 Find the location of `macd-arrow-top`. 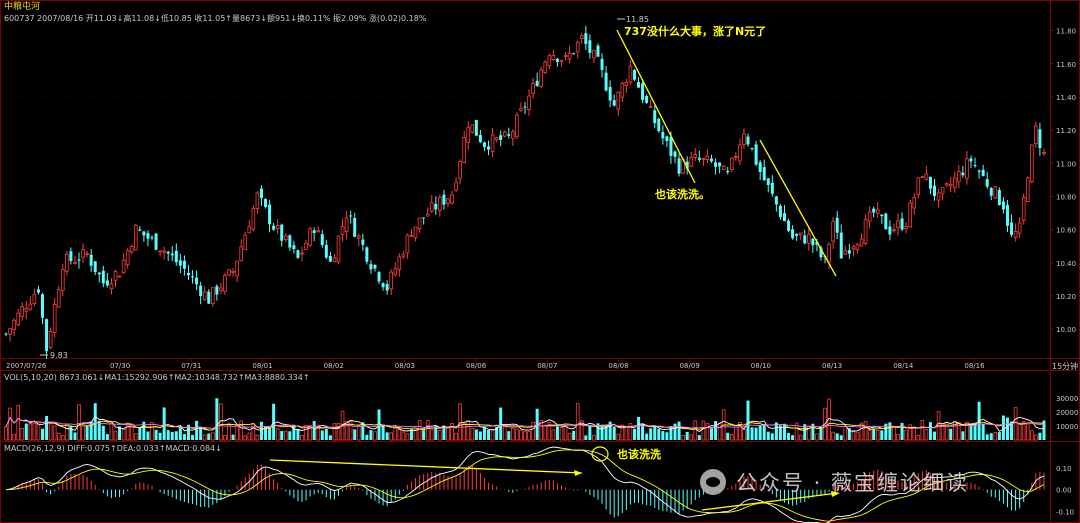

macd-arrow-top is located at coordinates (578, 473).